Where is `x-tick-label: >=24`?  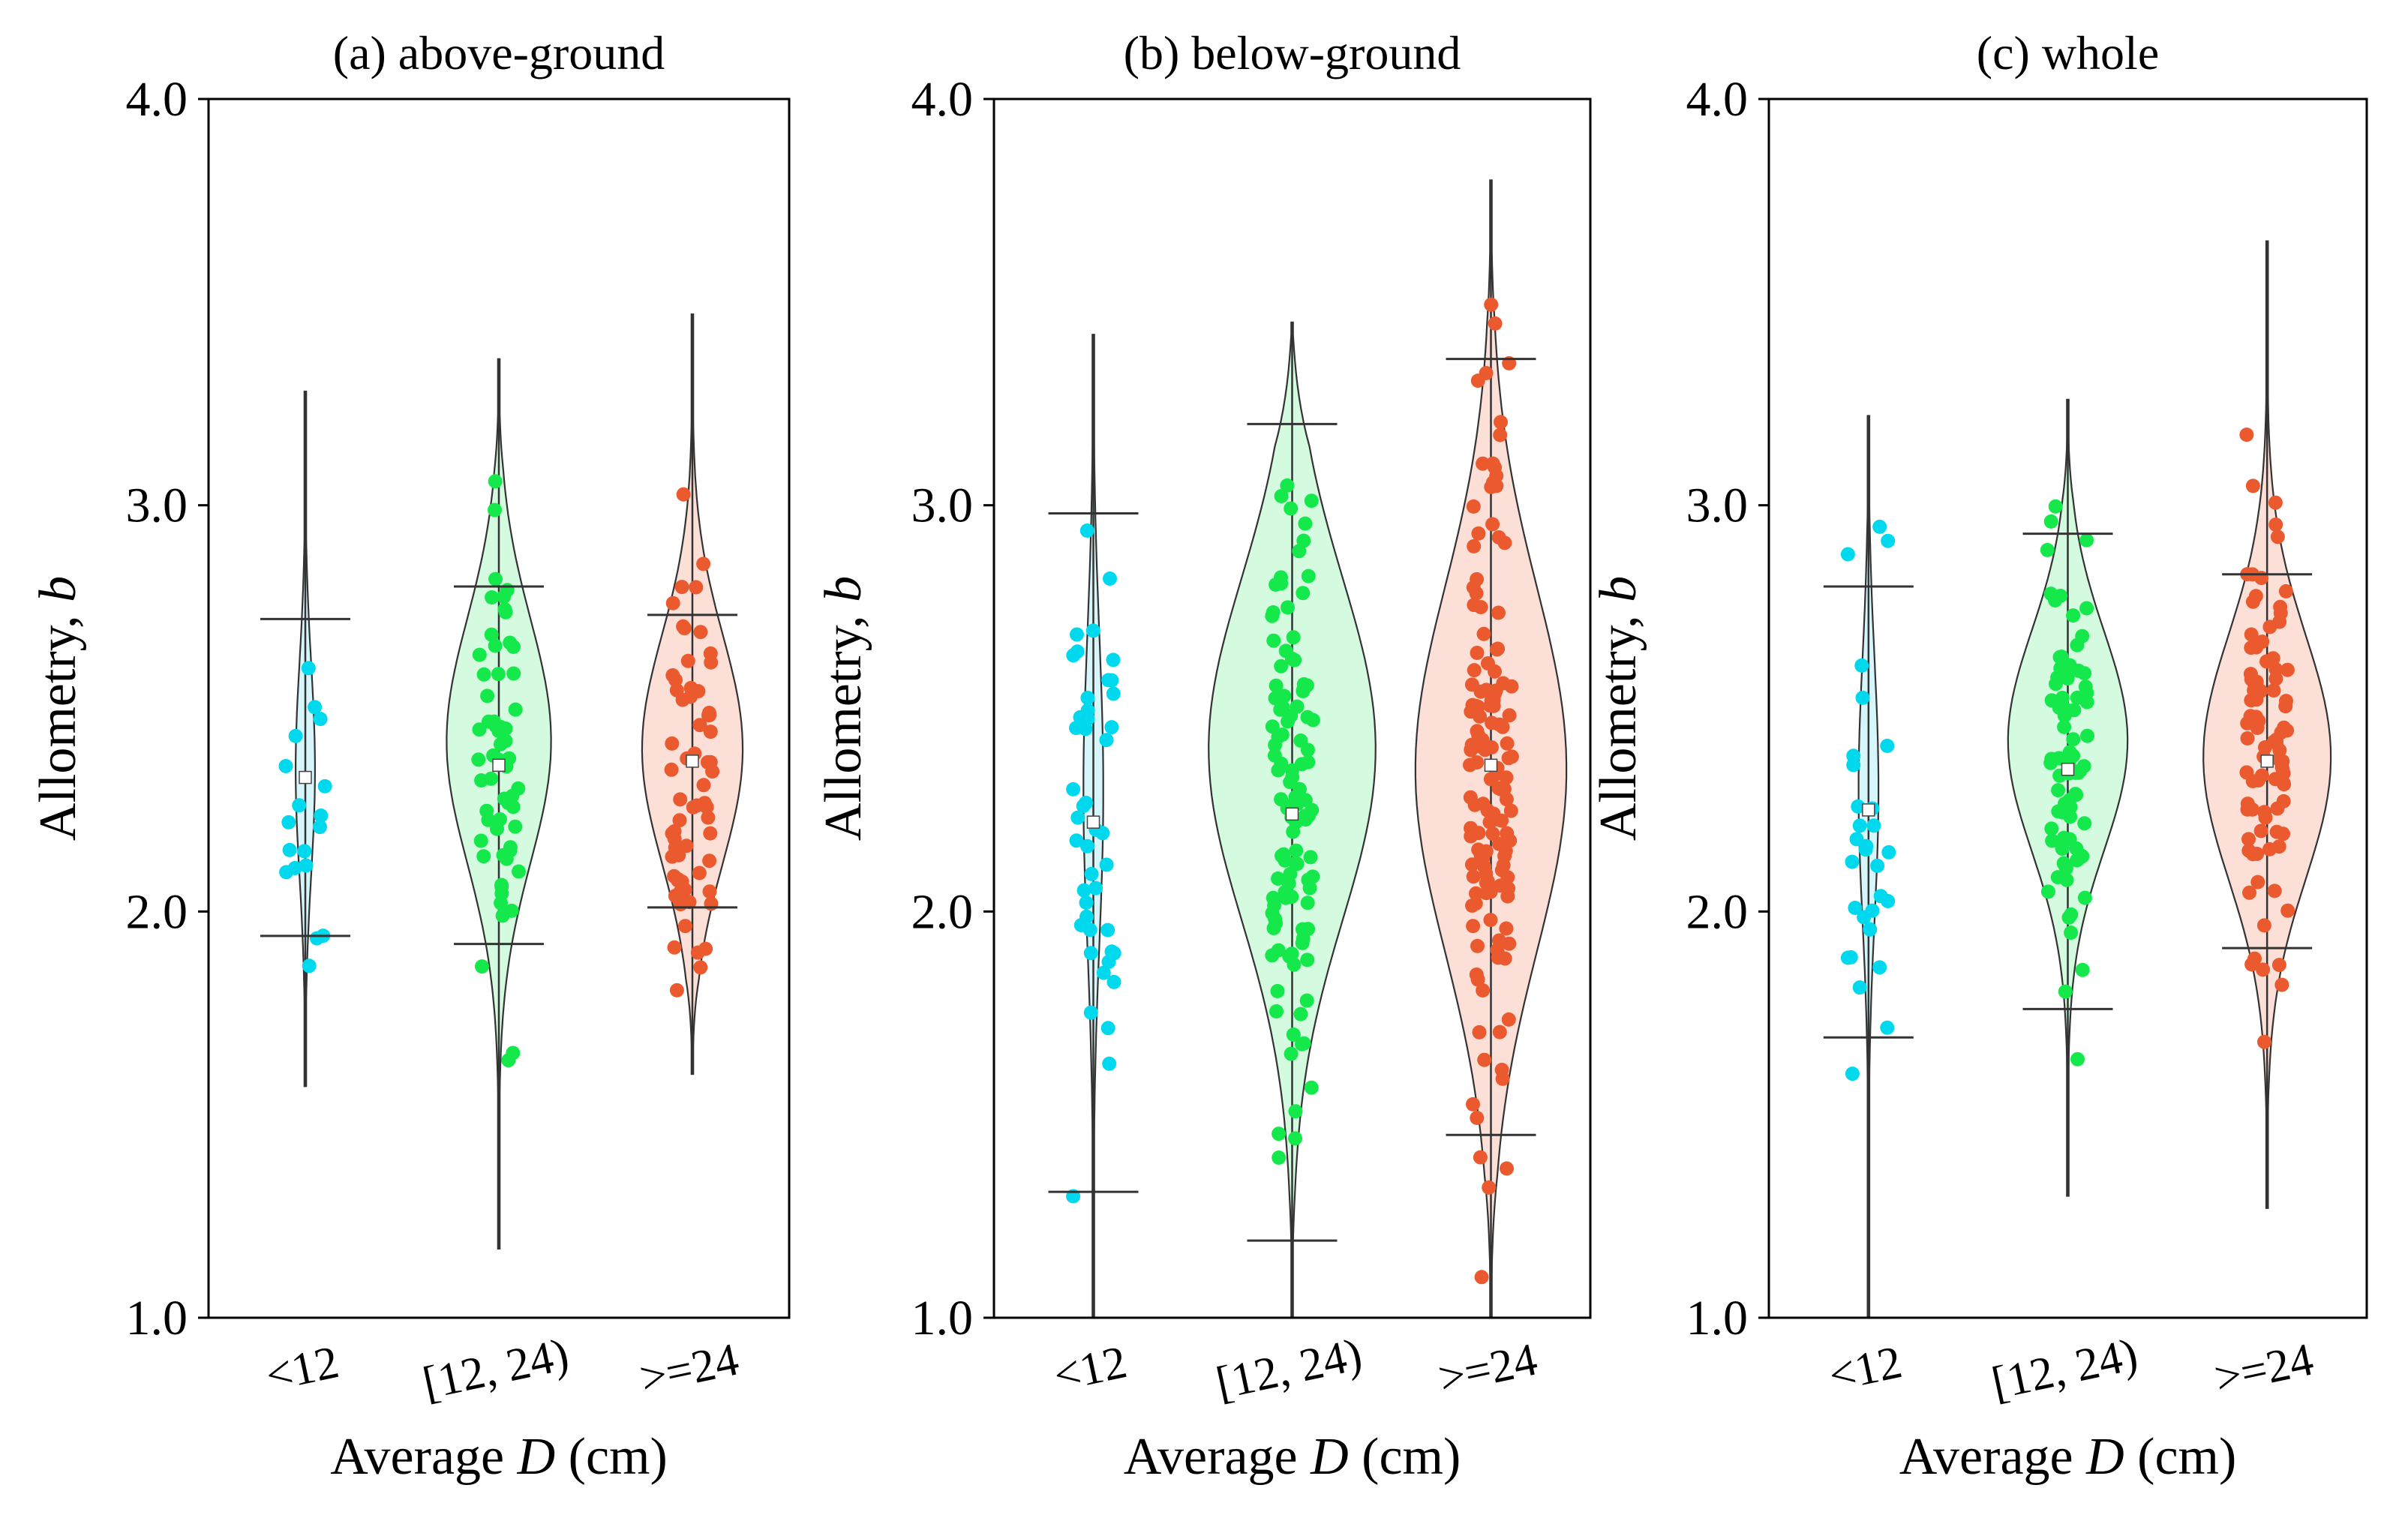
x-tick-label: >=24 is located at coordinates (689, 1369).